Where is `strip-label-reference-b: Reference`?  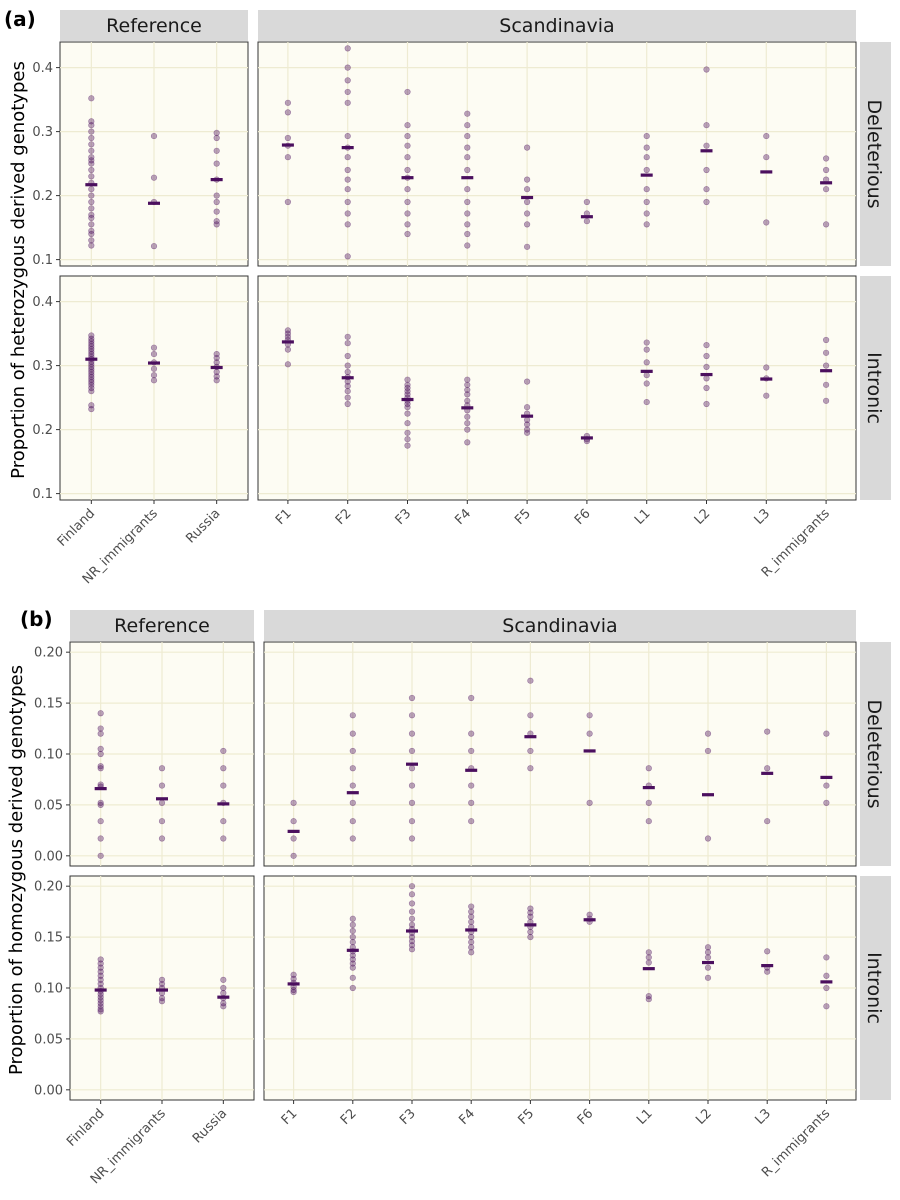 strip-label-reference-b: Reference is located at coordinates (162, 626).